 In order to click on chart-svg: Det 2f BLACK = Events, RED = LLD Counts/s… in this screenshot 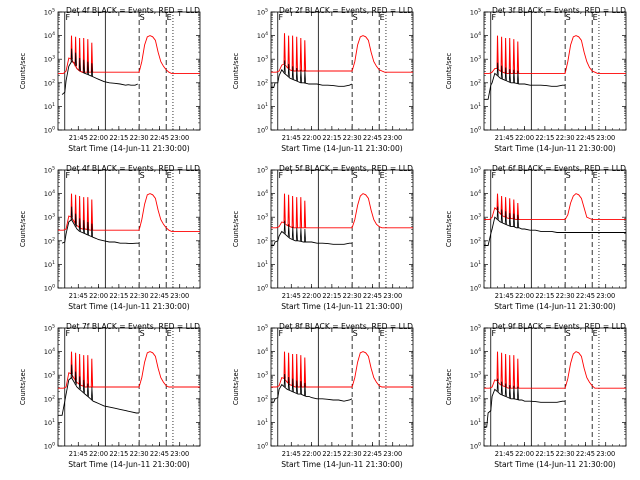, I will do `click(323, 79)`.